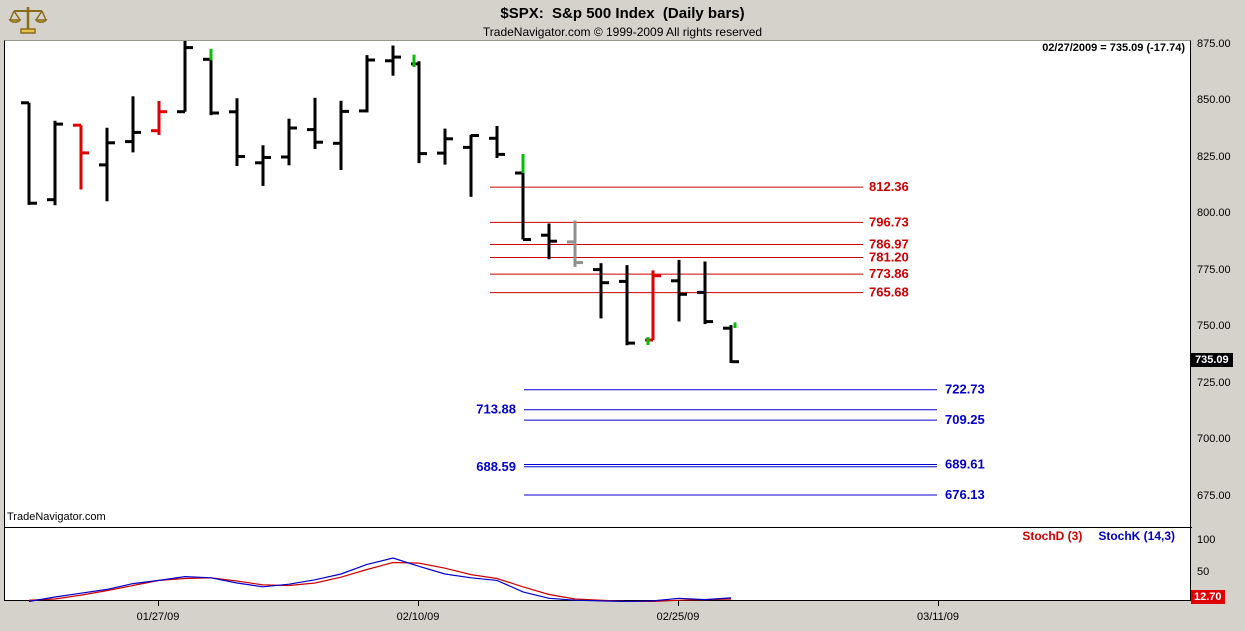  What do you see at coordinates (56, 517) in the screenshot?
I see `watermark-text: TradeNavigator.com` at bounding box center [56, 517].